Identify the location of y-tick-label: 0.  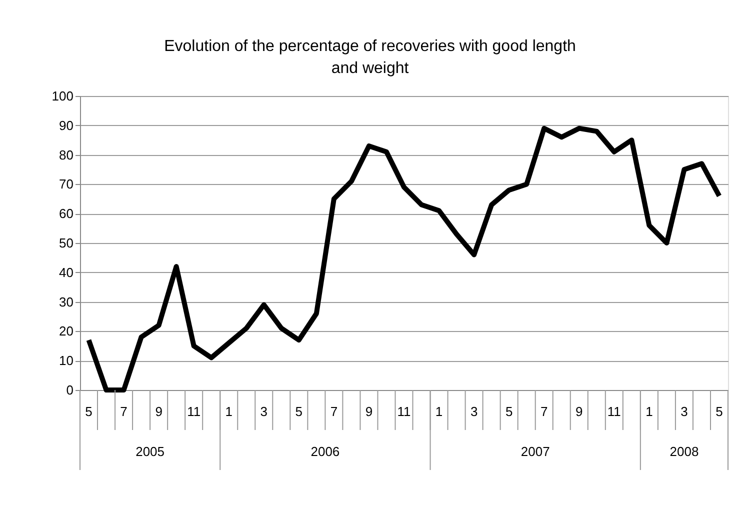
(70, 390).